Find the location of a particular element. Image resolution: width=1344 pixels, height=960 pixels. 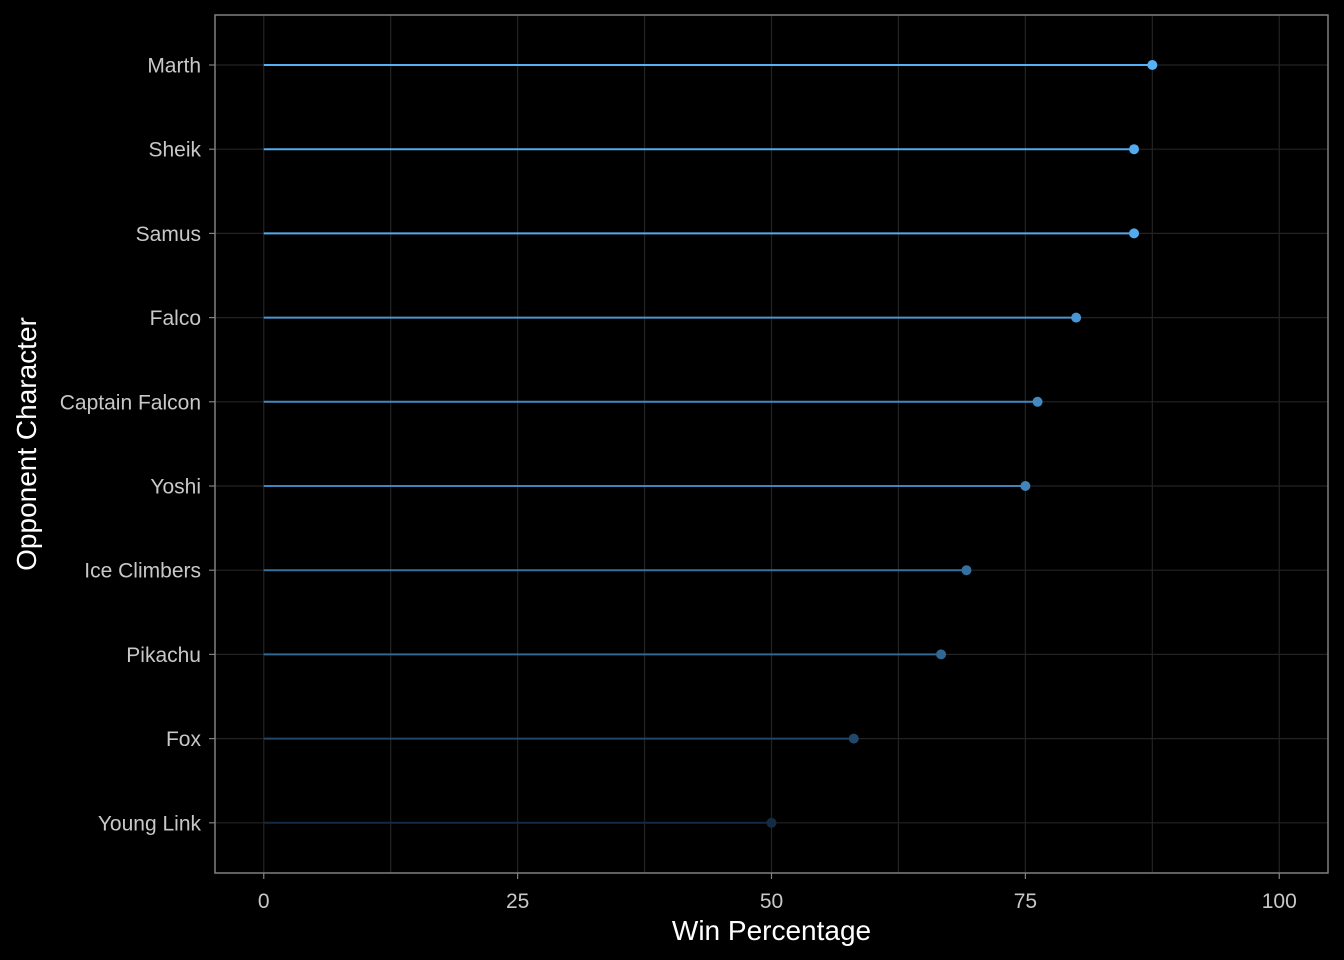

point-fox is located at coordinates (853, 738).